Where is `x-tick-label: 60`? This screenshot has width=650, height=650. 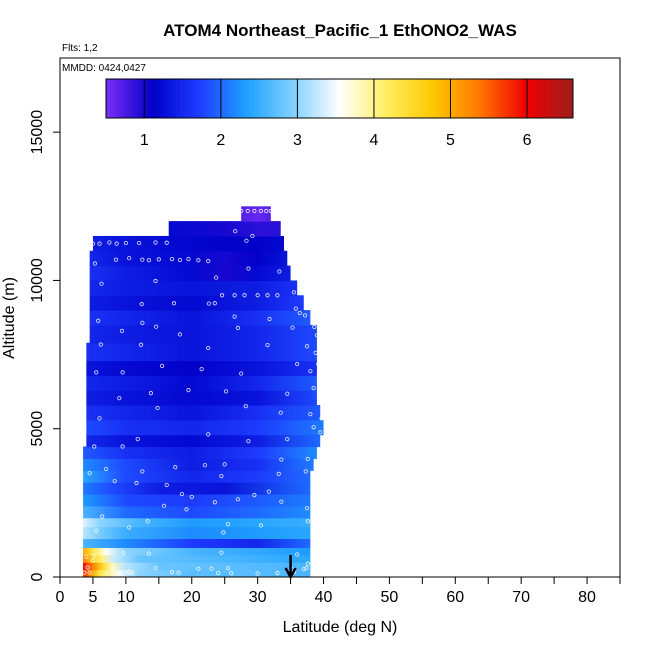 x-tick-label: 60 is located at coordinates (455, 597).